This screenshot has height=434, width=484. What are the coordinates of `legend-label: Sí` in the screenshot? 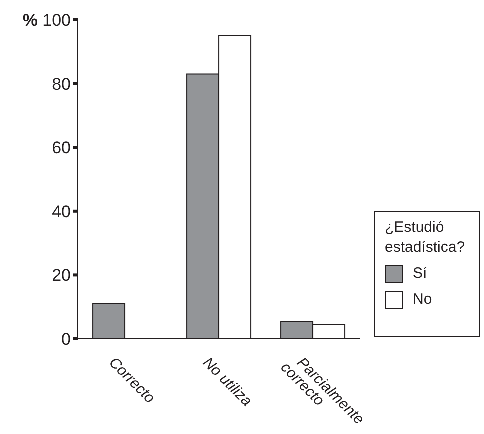 It's located at (420, 274).